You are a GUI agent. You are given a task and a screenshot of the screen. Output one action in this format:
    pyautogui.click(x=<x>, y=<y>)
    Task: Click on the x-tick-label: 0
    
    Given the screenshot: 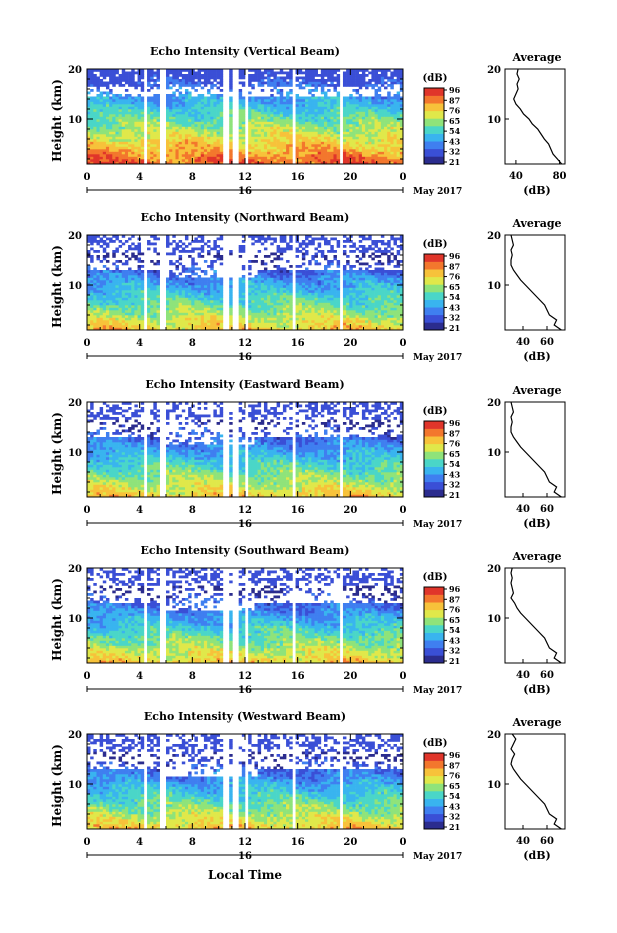 What is the action you would take?
    pyautogui.click(x=403, y=177)
    